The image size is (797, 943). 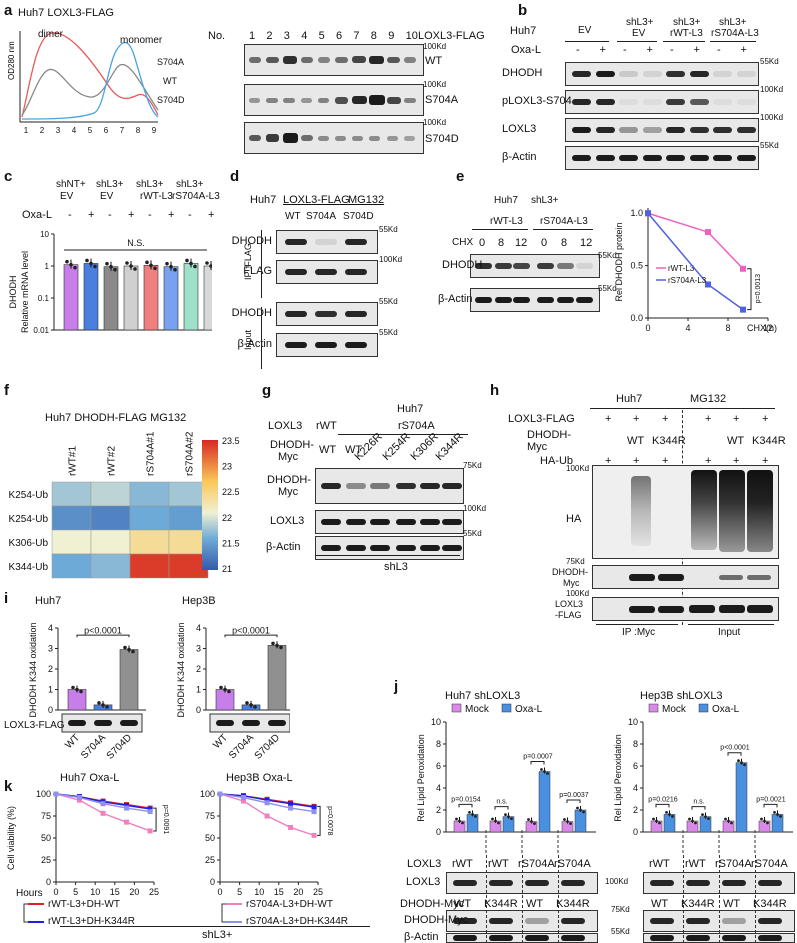 What do you see at coordinates (537, 447) in the screenshot?
I see `h-r2b: Myc` at bounding box center [537, 447].